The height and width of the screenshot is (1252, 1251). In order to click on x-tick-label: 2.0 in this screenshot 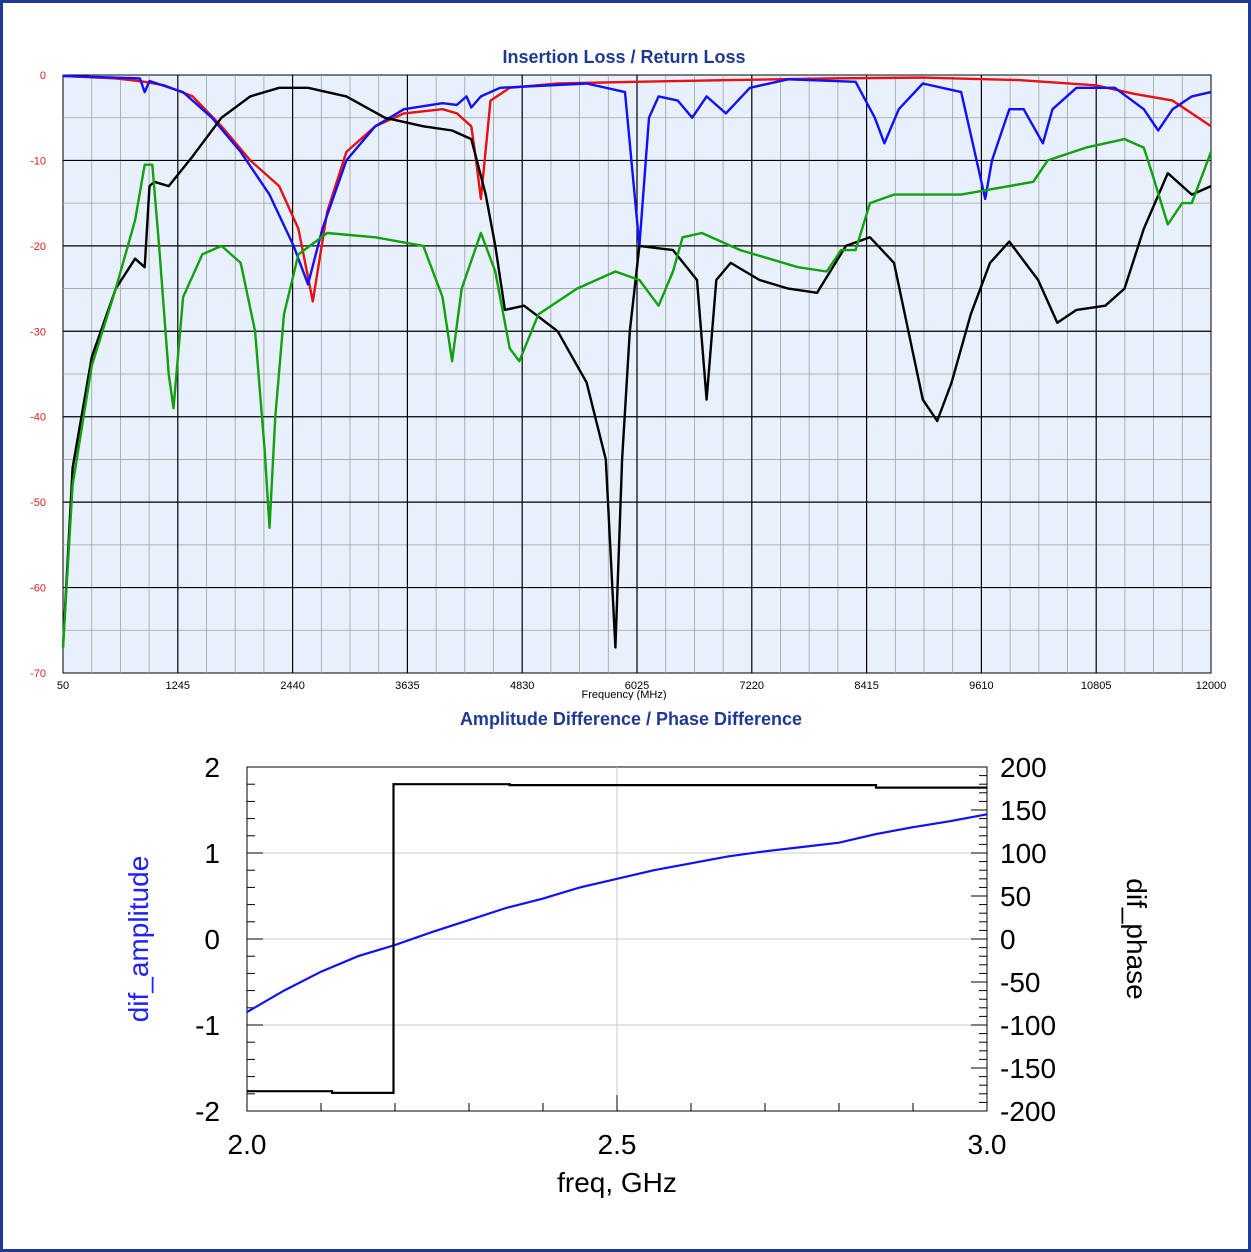, I will do `click(247, 1144)`.